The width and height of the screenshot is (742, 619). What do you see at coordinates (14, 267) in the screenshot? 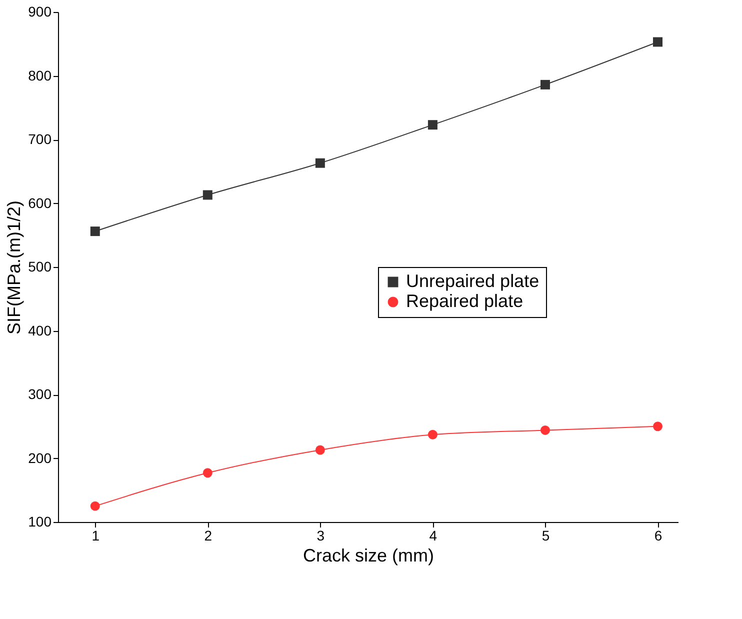
I see `y-axis-title: SIF(MPa.(m)1/2)` at bounding box center [14, 267].